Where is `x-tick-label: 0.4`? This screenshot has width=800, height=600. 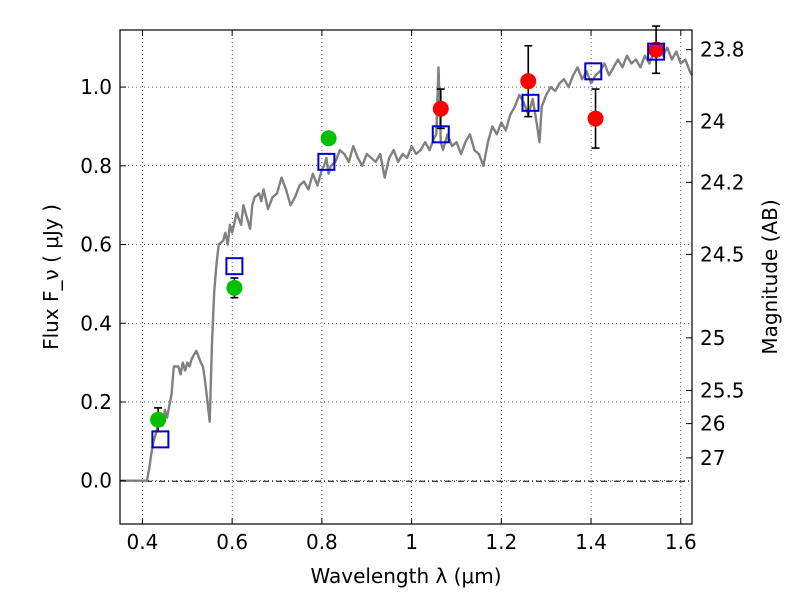
x-tick-label: 0.4 is located at coordinates (143, 542).